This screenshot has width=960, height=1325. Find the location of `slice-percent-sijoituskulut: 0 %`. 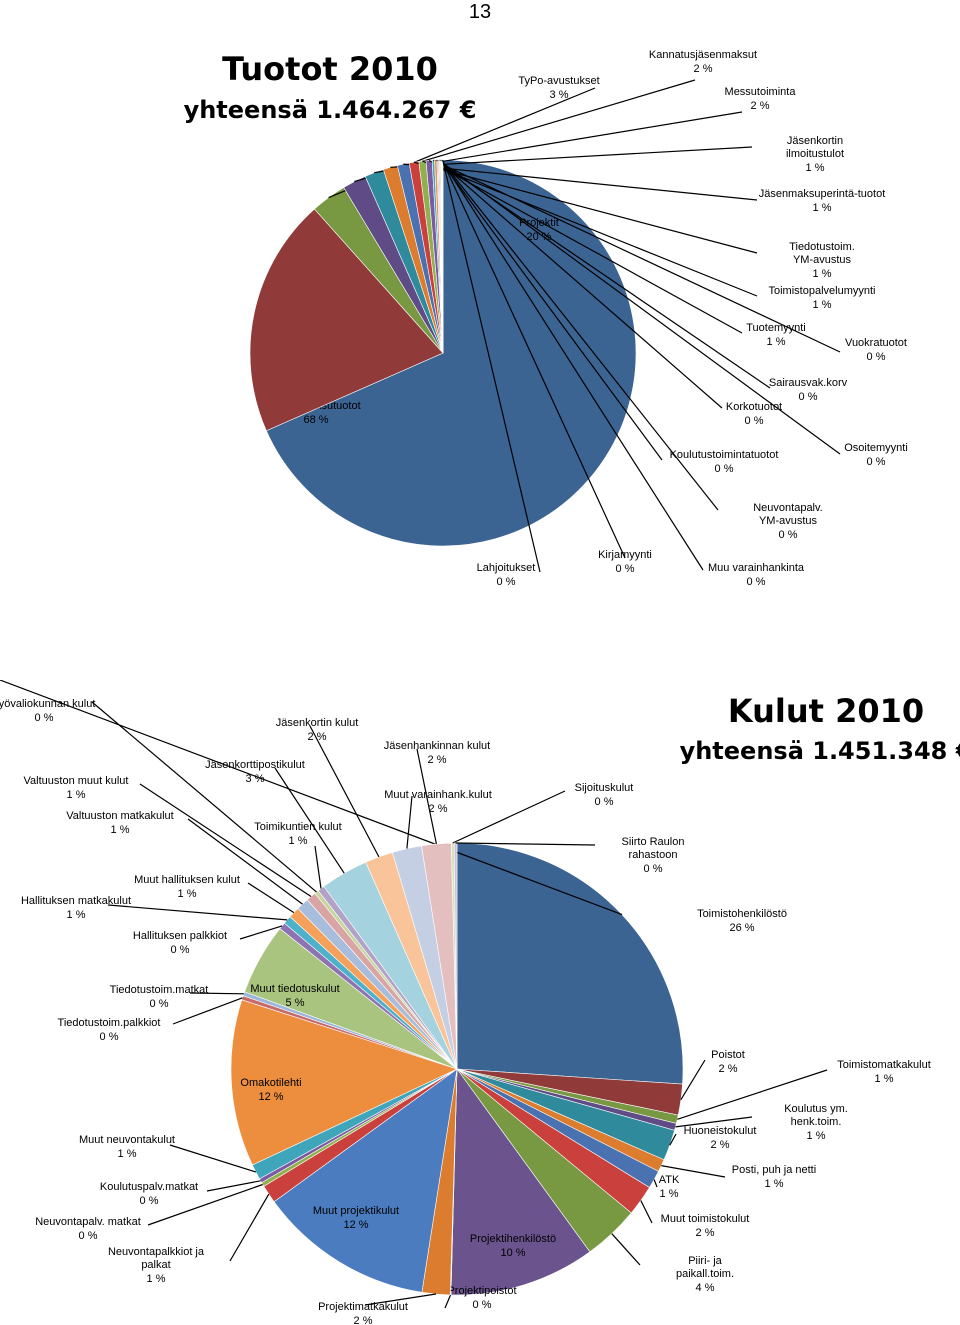

slice-percent-sijoituskulut: 0 % is located at coordinates (604, 802).